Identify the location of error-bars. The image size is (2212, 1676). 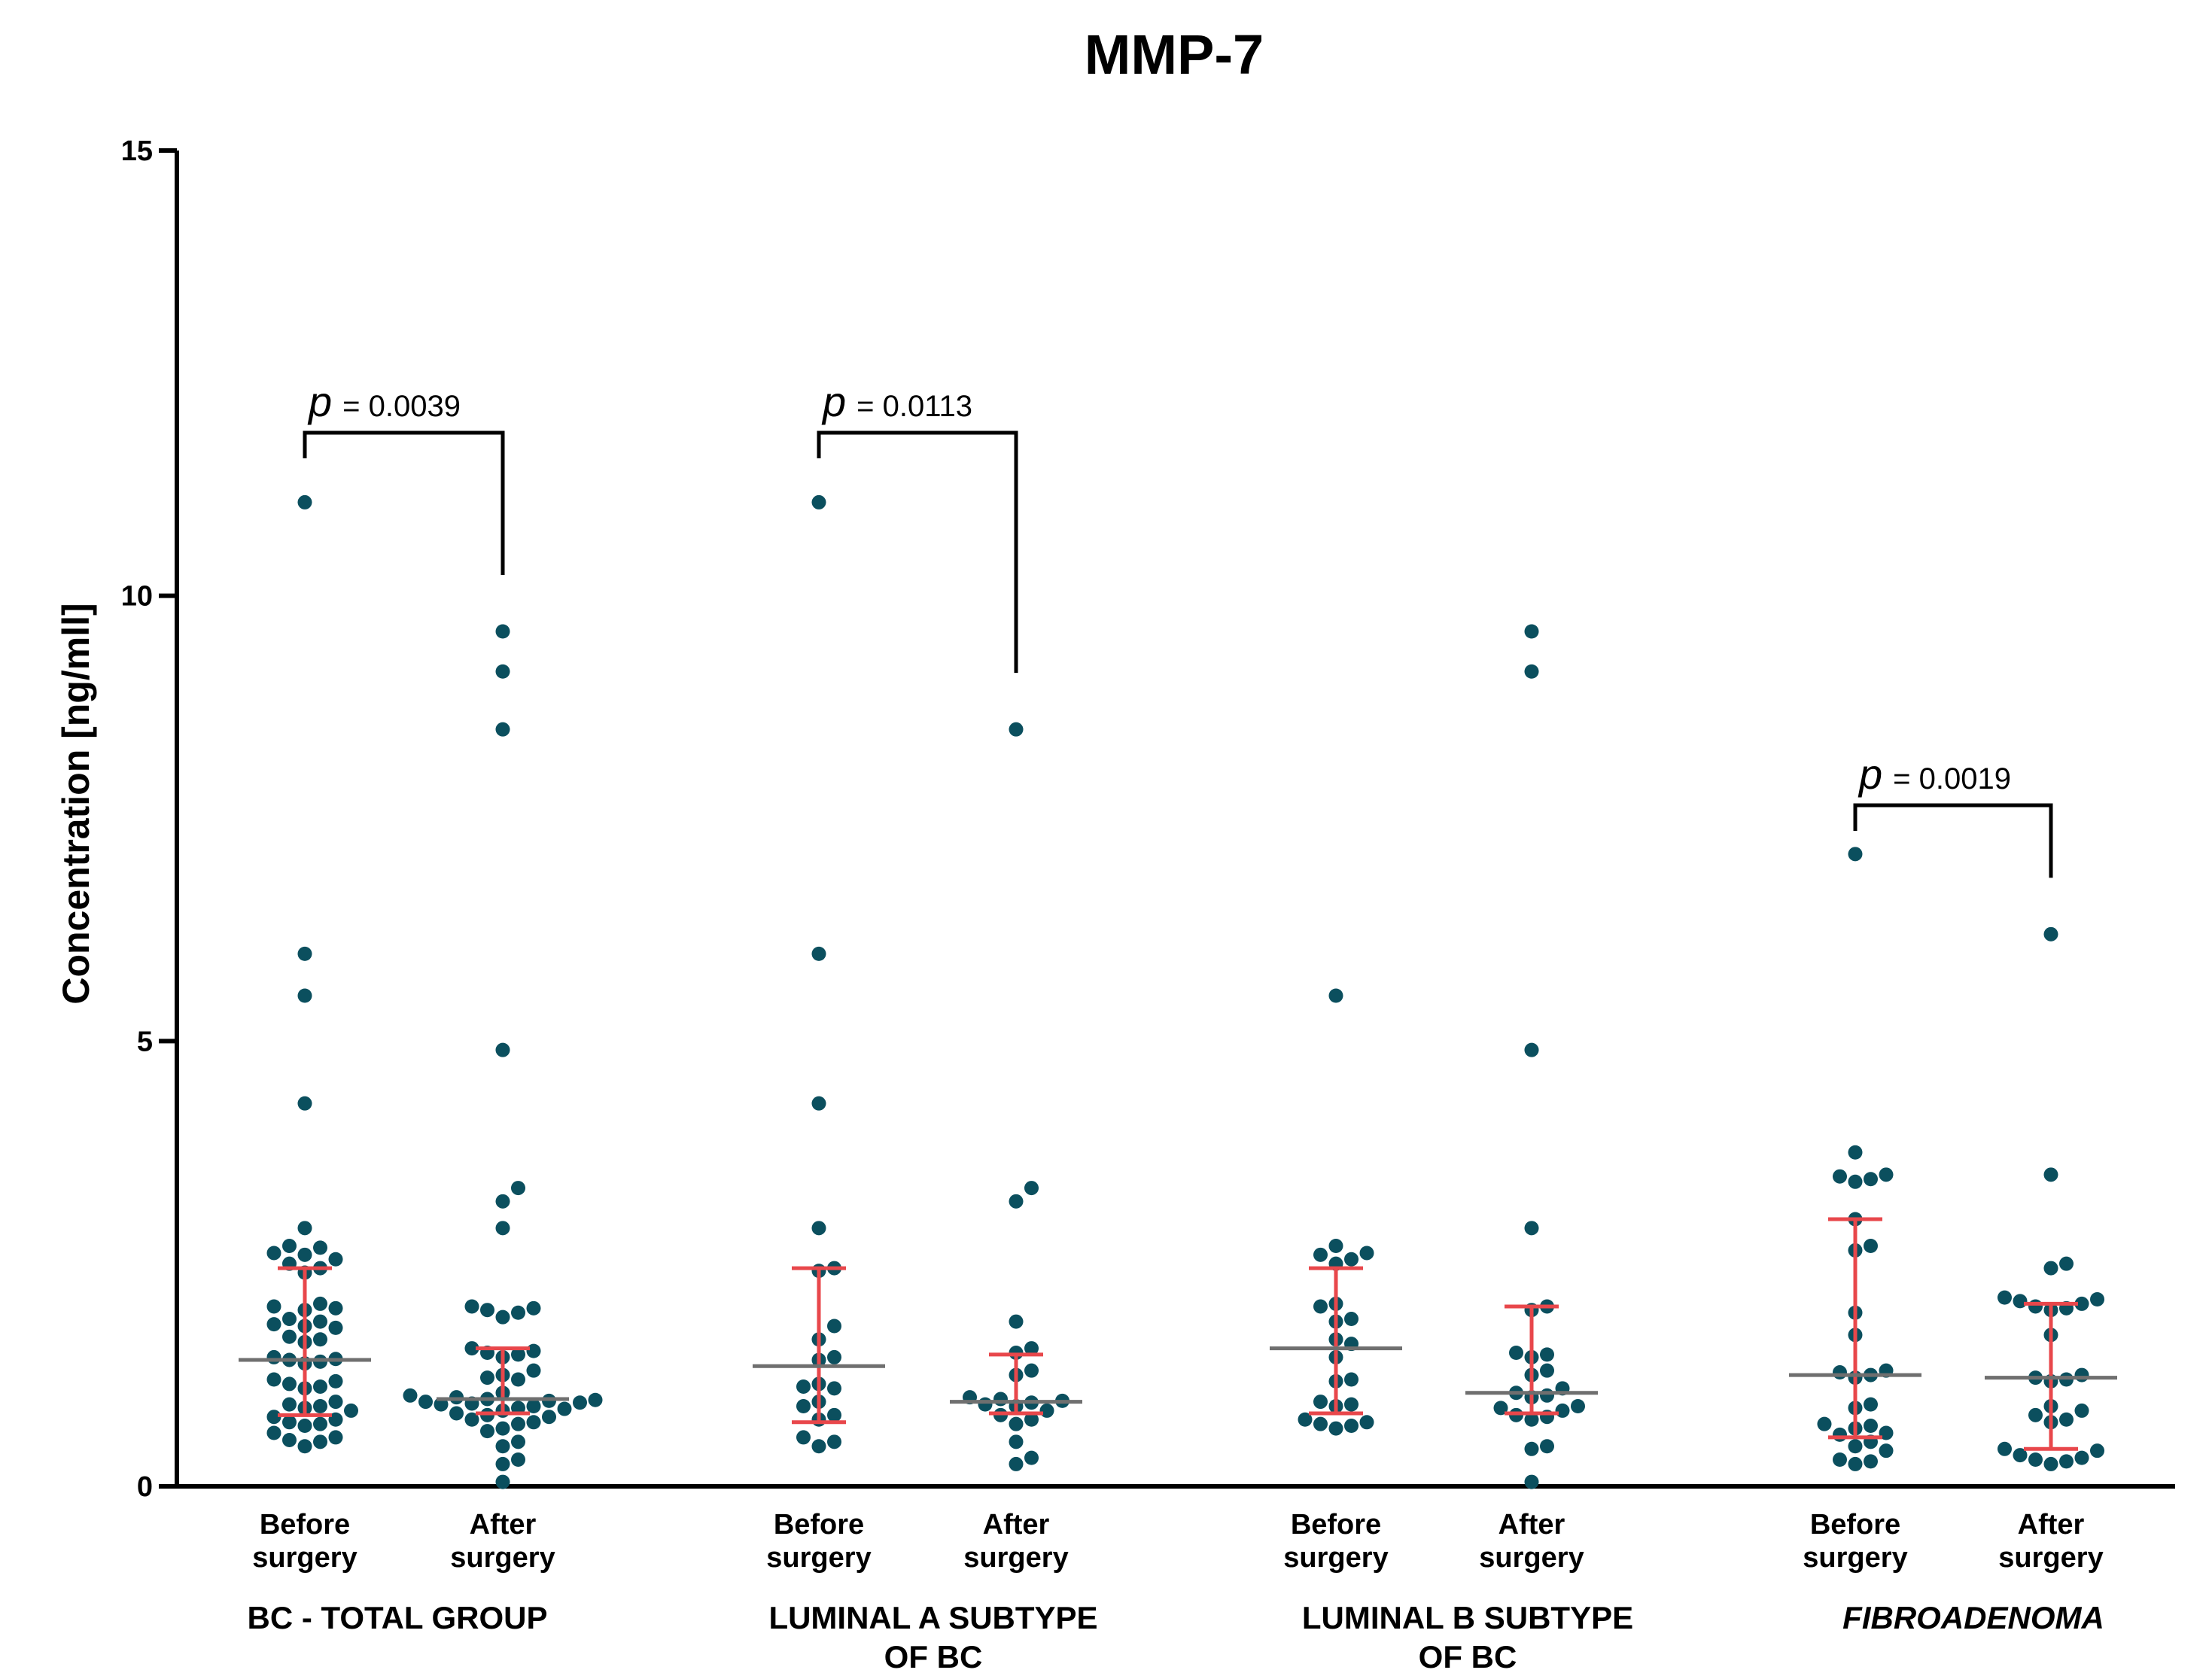
(1178, 1334).